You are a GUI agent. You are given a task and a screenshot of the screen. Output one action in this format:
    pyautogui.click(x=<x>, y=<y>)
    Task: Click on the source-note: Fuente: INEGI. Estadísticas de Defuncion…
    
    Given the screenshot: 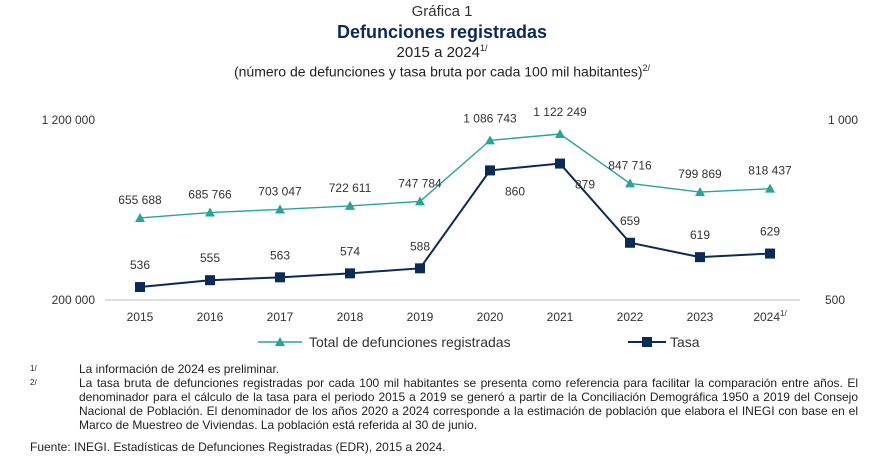 What is the action you would take?
    pyautogui.click(x=238, y=447)
    